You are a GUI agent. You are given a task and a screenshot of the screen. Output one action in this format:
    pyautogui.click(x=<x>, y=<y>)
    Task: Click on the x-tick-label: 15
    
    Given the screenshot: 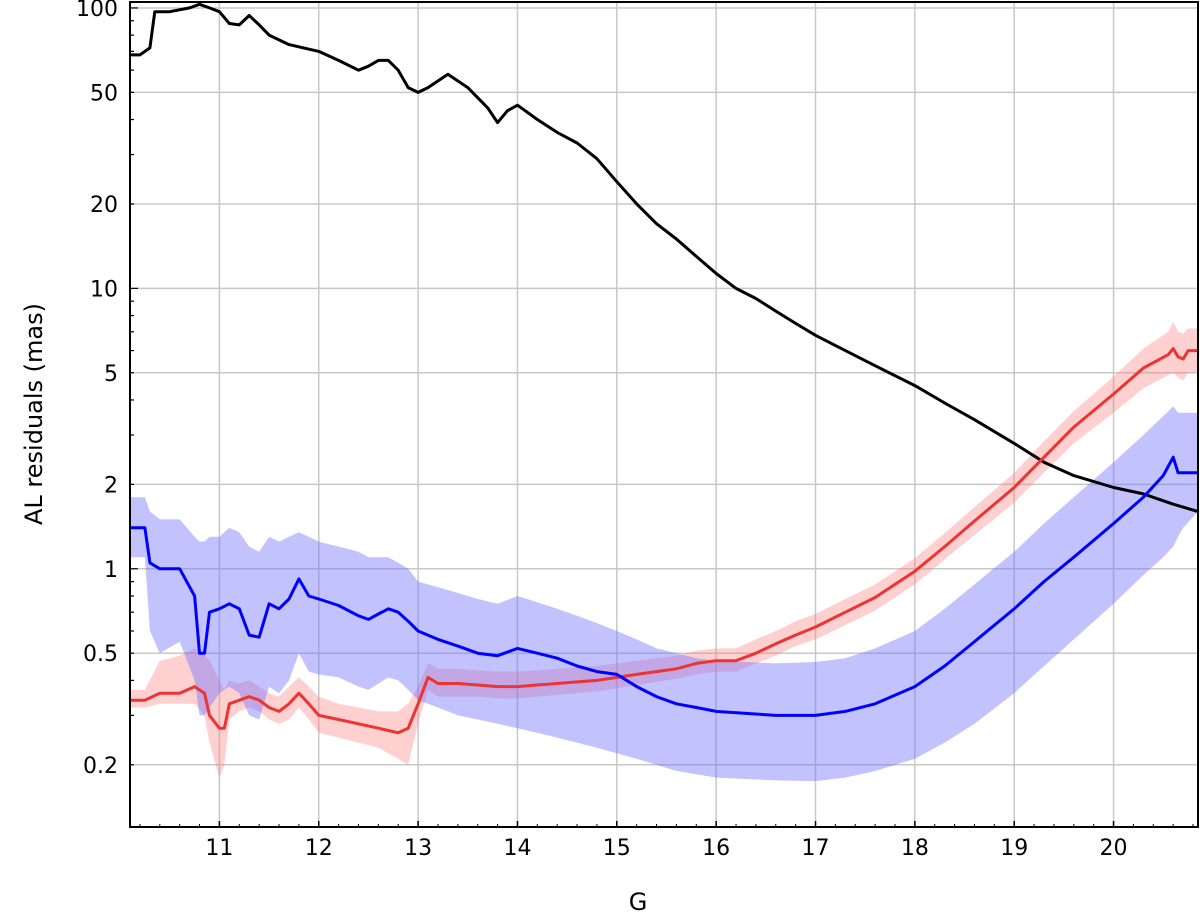 What is the action you would take?
    pyautogui.click(x=617, y=848)
    